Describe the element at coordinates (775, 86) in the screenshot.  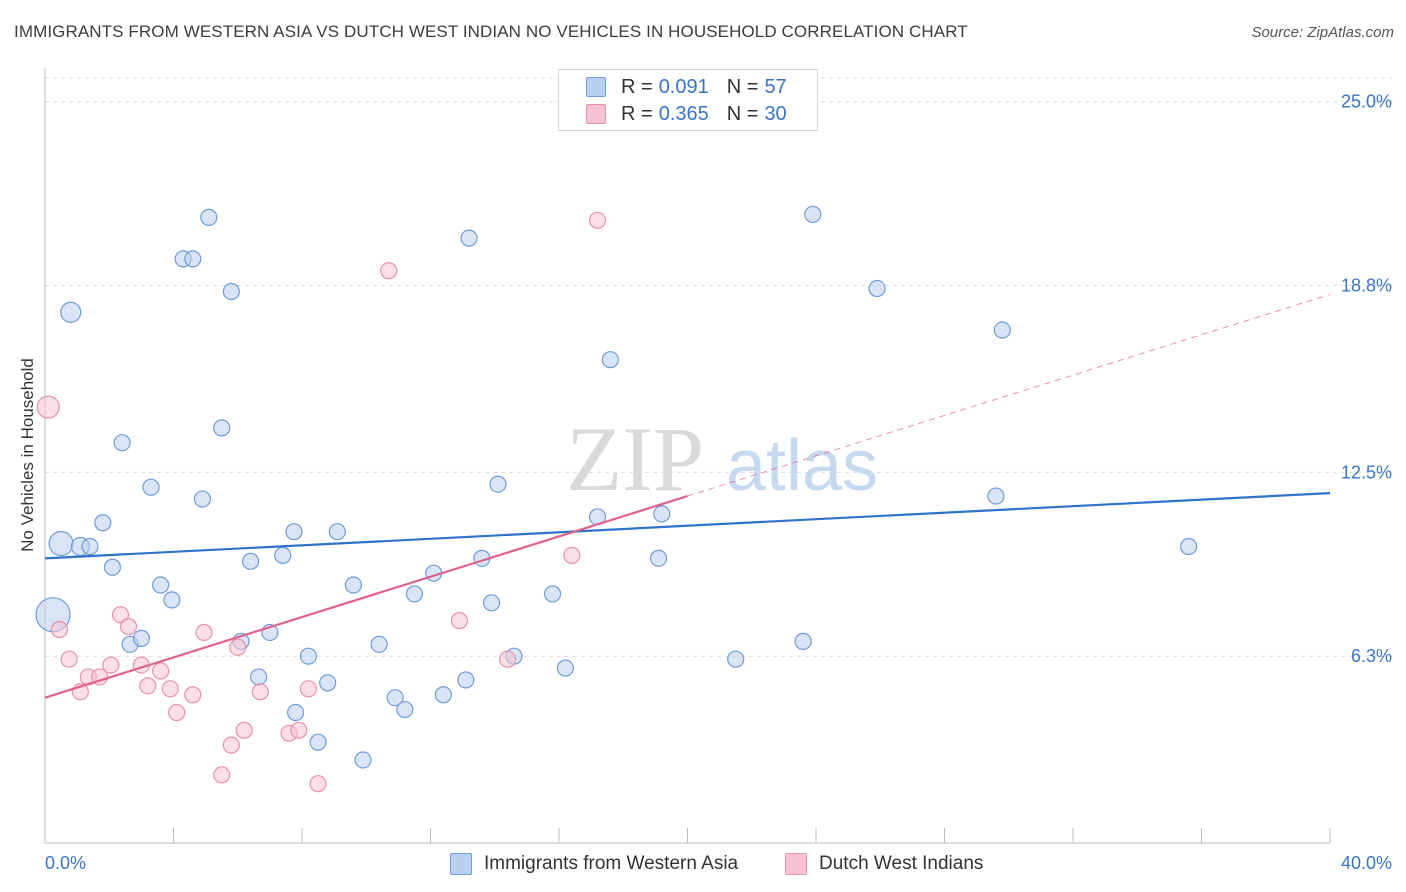
I see `legend-n-value: 57` at that location.